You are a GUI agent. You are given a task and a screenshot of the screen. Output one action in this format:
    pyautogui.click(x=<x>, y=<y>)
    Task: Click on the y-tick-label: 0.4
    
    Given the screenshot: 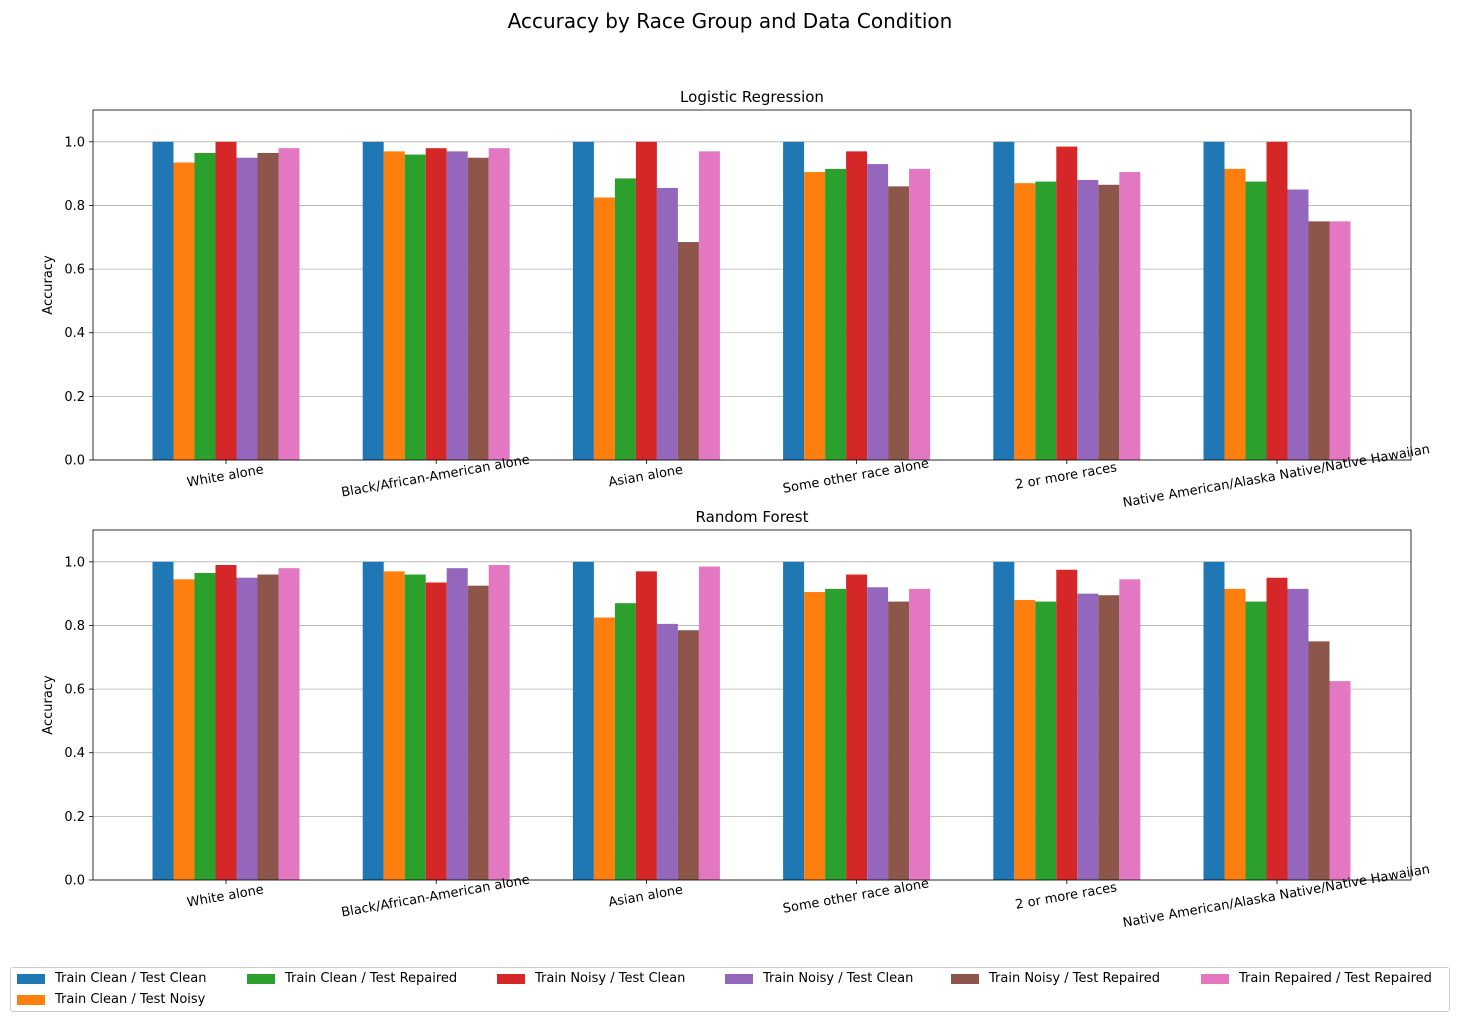 What is the action you would take?
    pyautogui.click(x=74, y=753)
    